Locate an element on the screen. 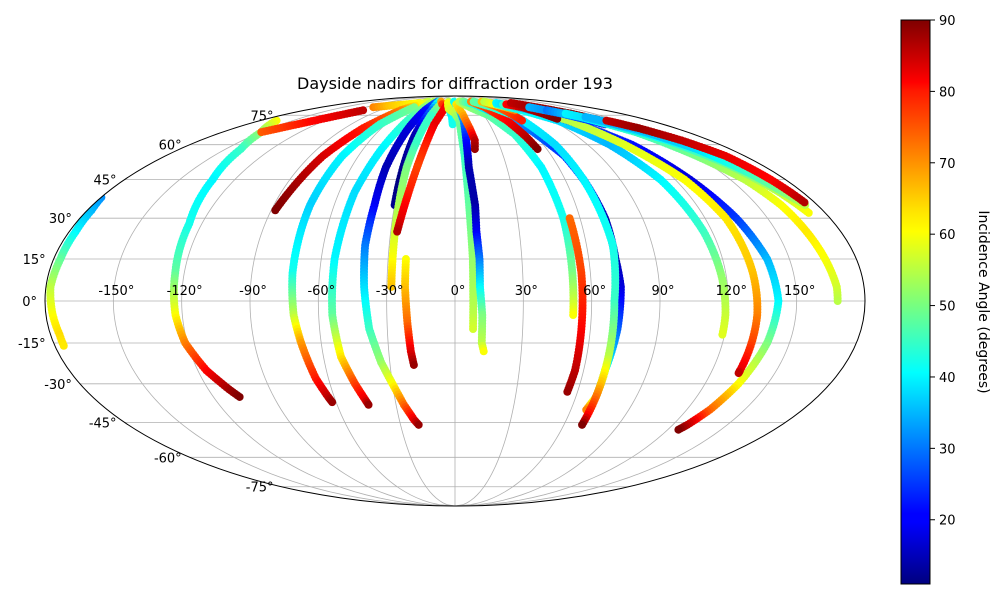 This screenshot has width=1000, height=604. latitude-tick-label: -45° is located at coordinates (103, 423).